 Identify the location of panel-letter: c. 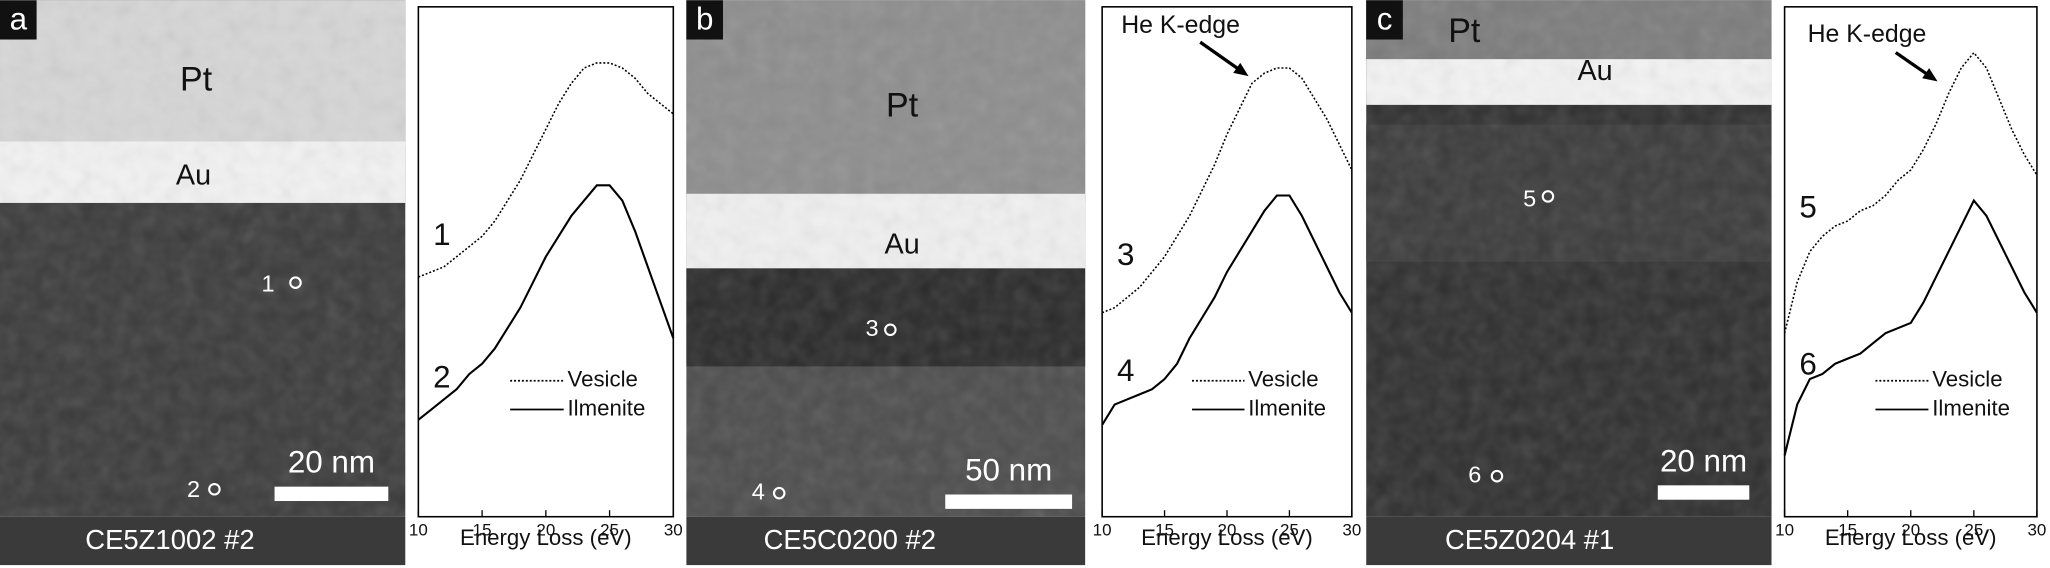
(1385, 18).